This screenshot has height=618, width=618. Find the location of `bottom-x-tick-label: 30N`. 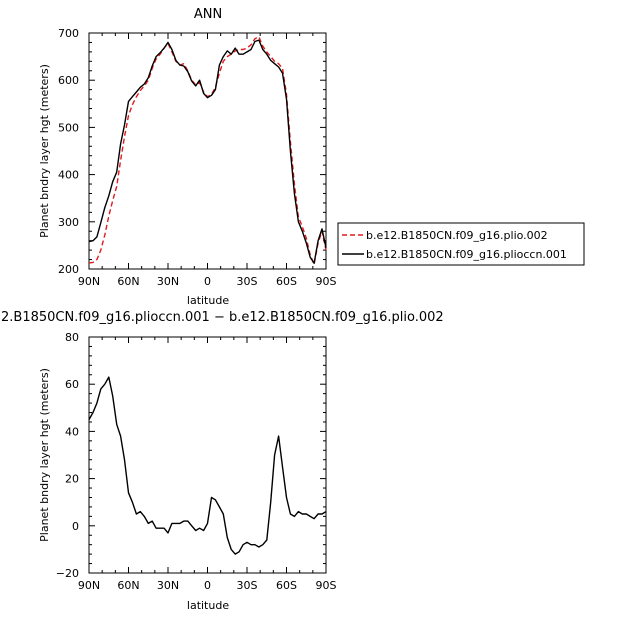

bottom-x-tick-label: 30N is located at coordinates (168, 585).